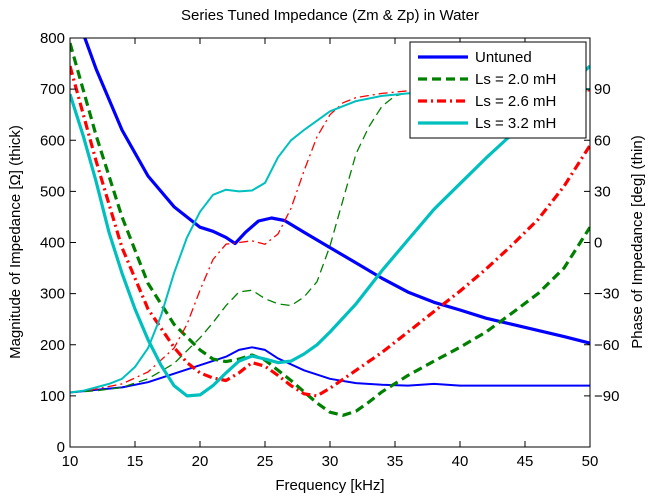 The height and width of the screenshot is (497, 649). Describe the element at coordinates (330, 370) in the screenshot. I see `series-untuned-phase-line` at that location.